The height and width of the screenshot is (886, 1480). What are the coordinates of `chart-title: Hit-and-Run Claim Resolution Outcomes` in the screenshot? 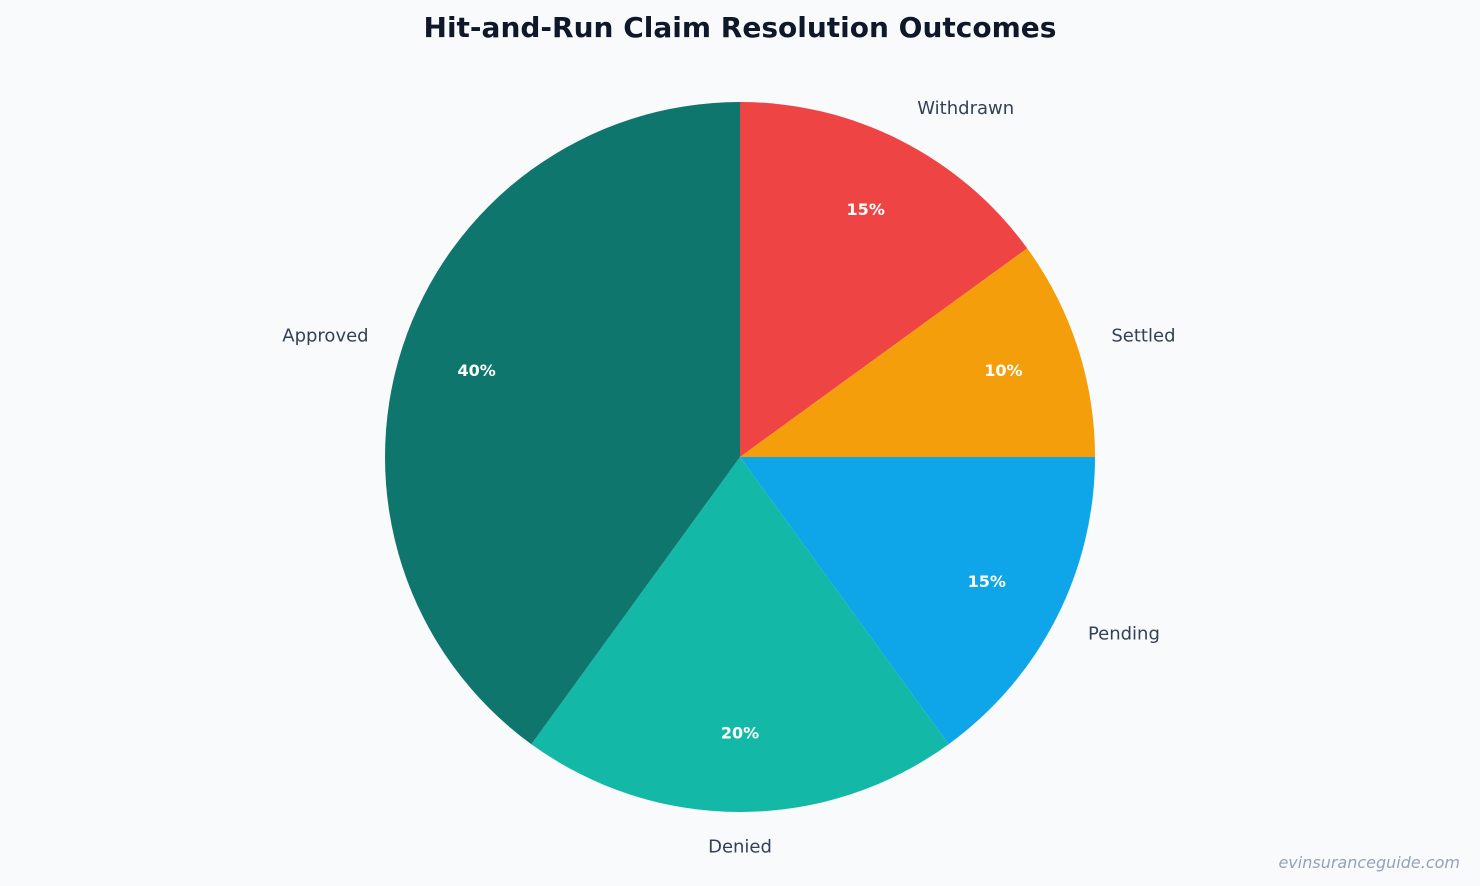 It's located at (740, 27).